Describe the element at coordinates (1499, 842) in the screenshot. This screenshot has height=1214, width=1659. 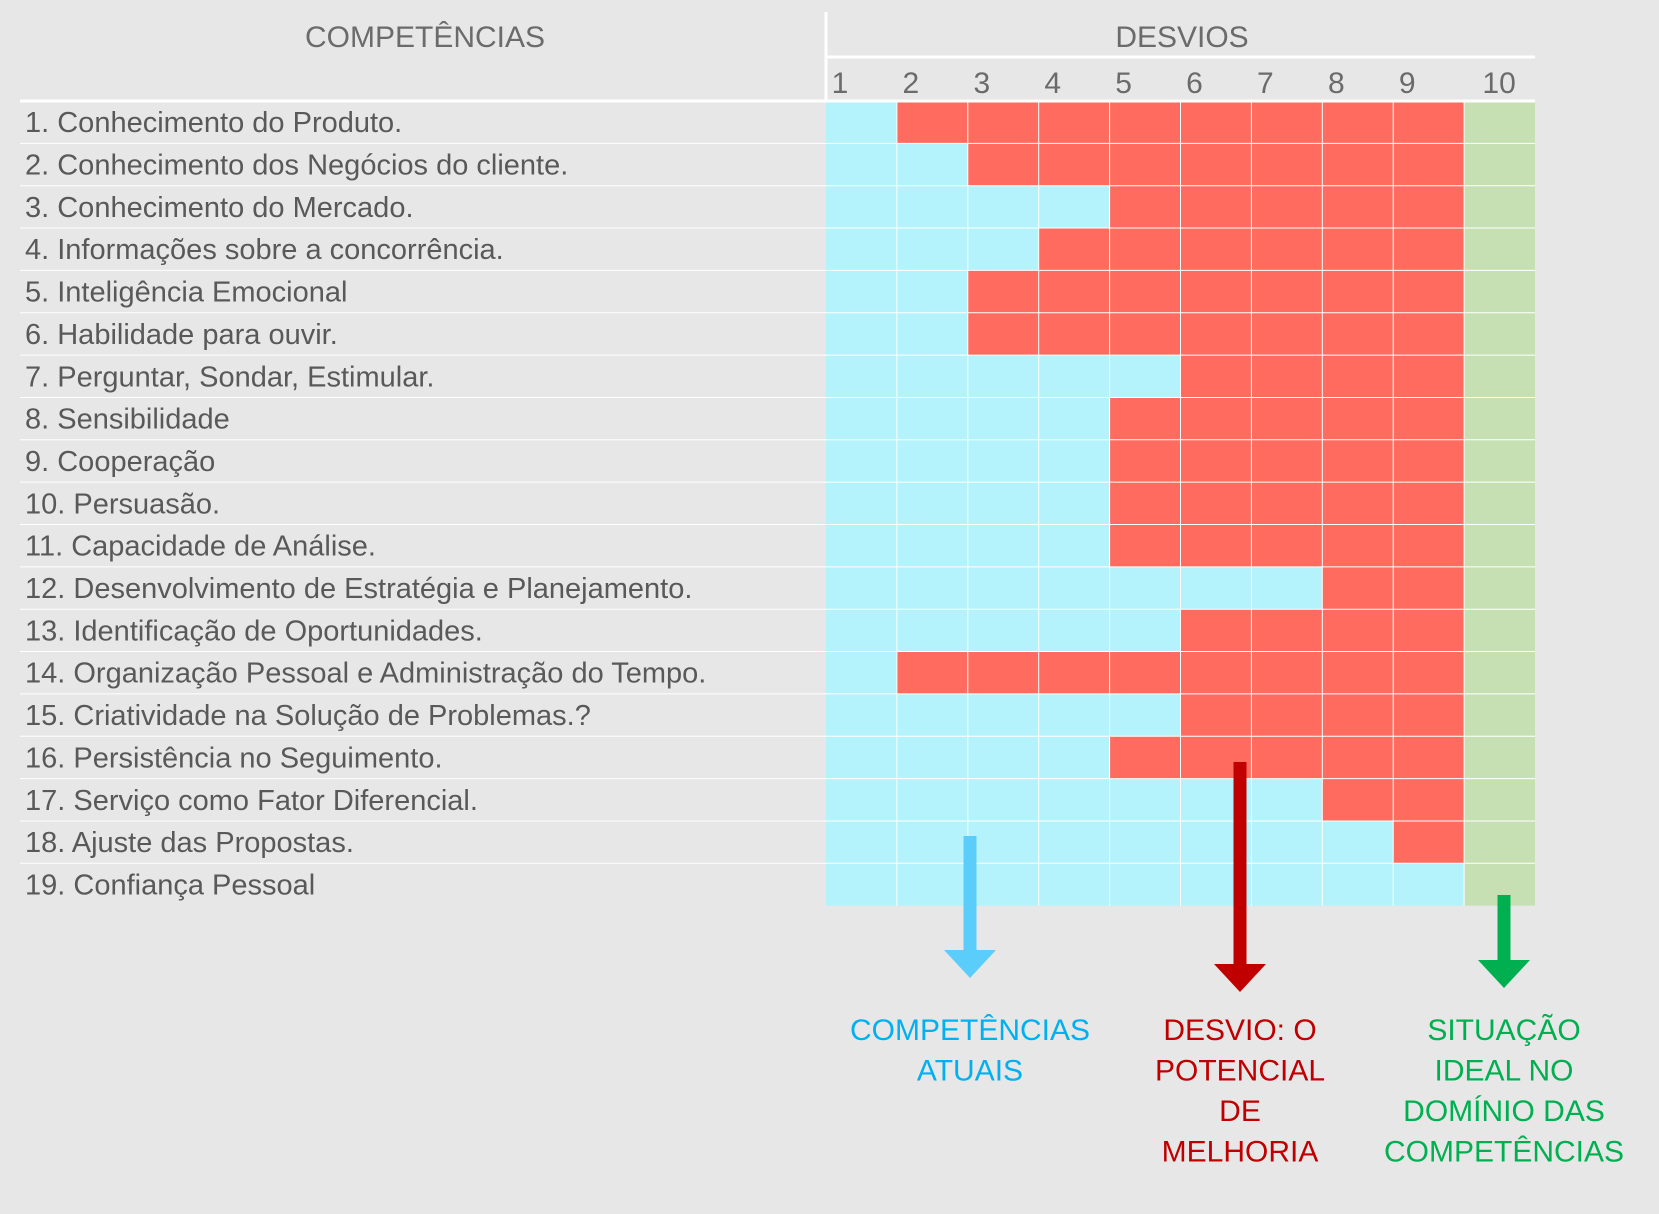
I see `cell-ideal-r18-c10` at that location.